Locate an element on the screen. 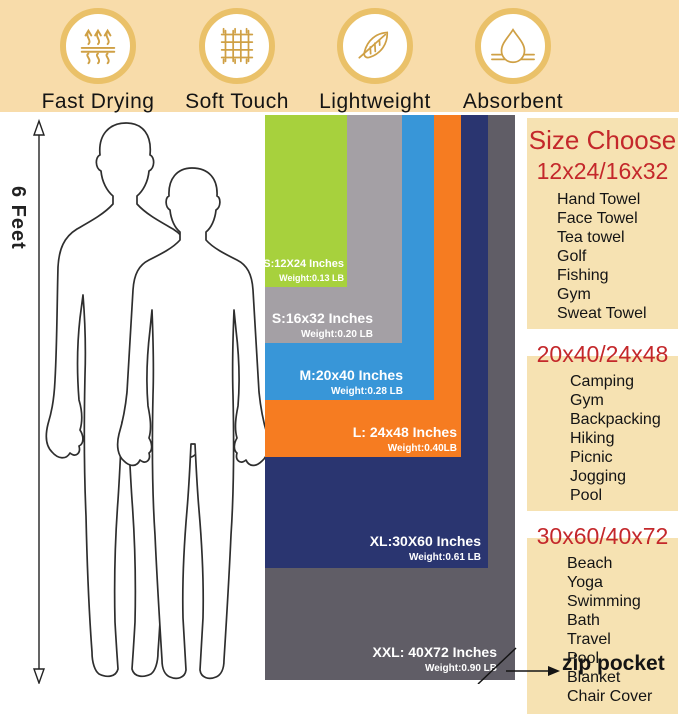 Image resolution: width=679 pixels, height=714 pixels. use-item: Face Towel is located at coordinates (597, 218).